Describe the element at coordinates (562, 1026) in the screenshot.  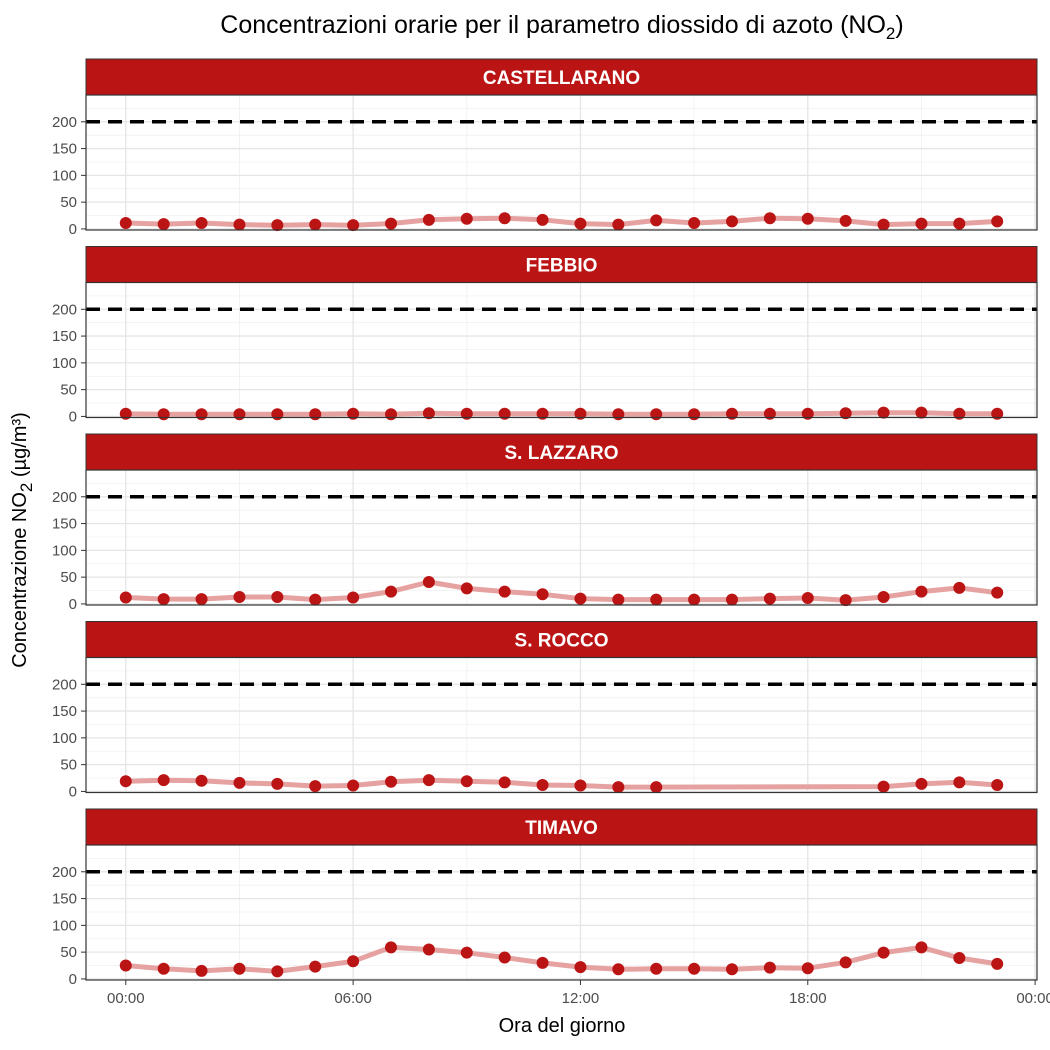
I see `x-axis-title: Ora del giorno` at that location.